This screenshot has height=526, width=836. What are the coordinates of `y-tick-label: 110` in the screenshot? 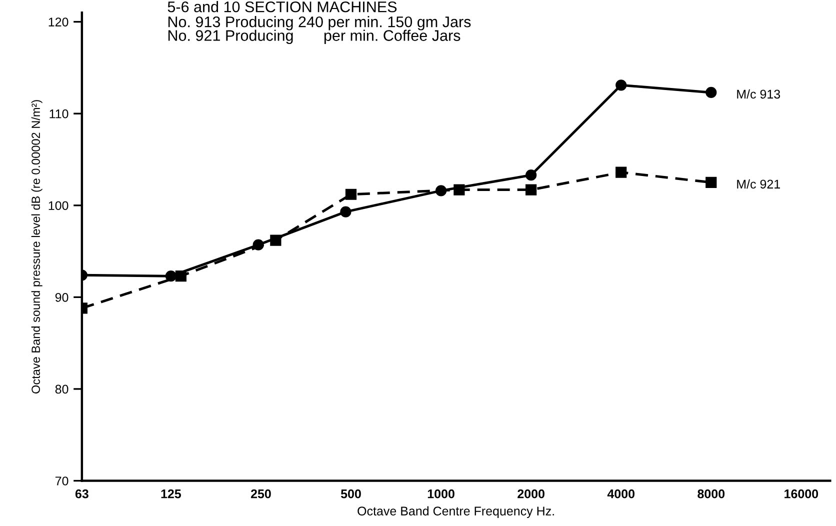 It's located at (59, 113).